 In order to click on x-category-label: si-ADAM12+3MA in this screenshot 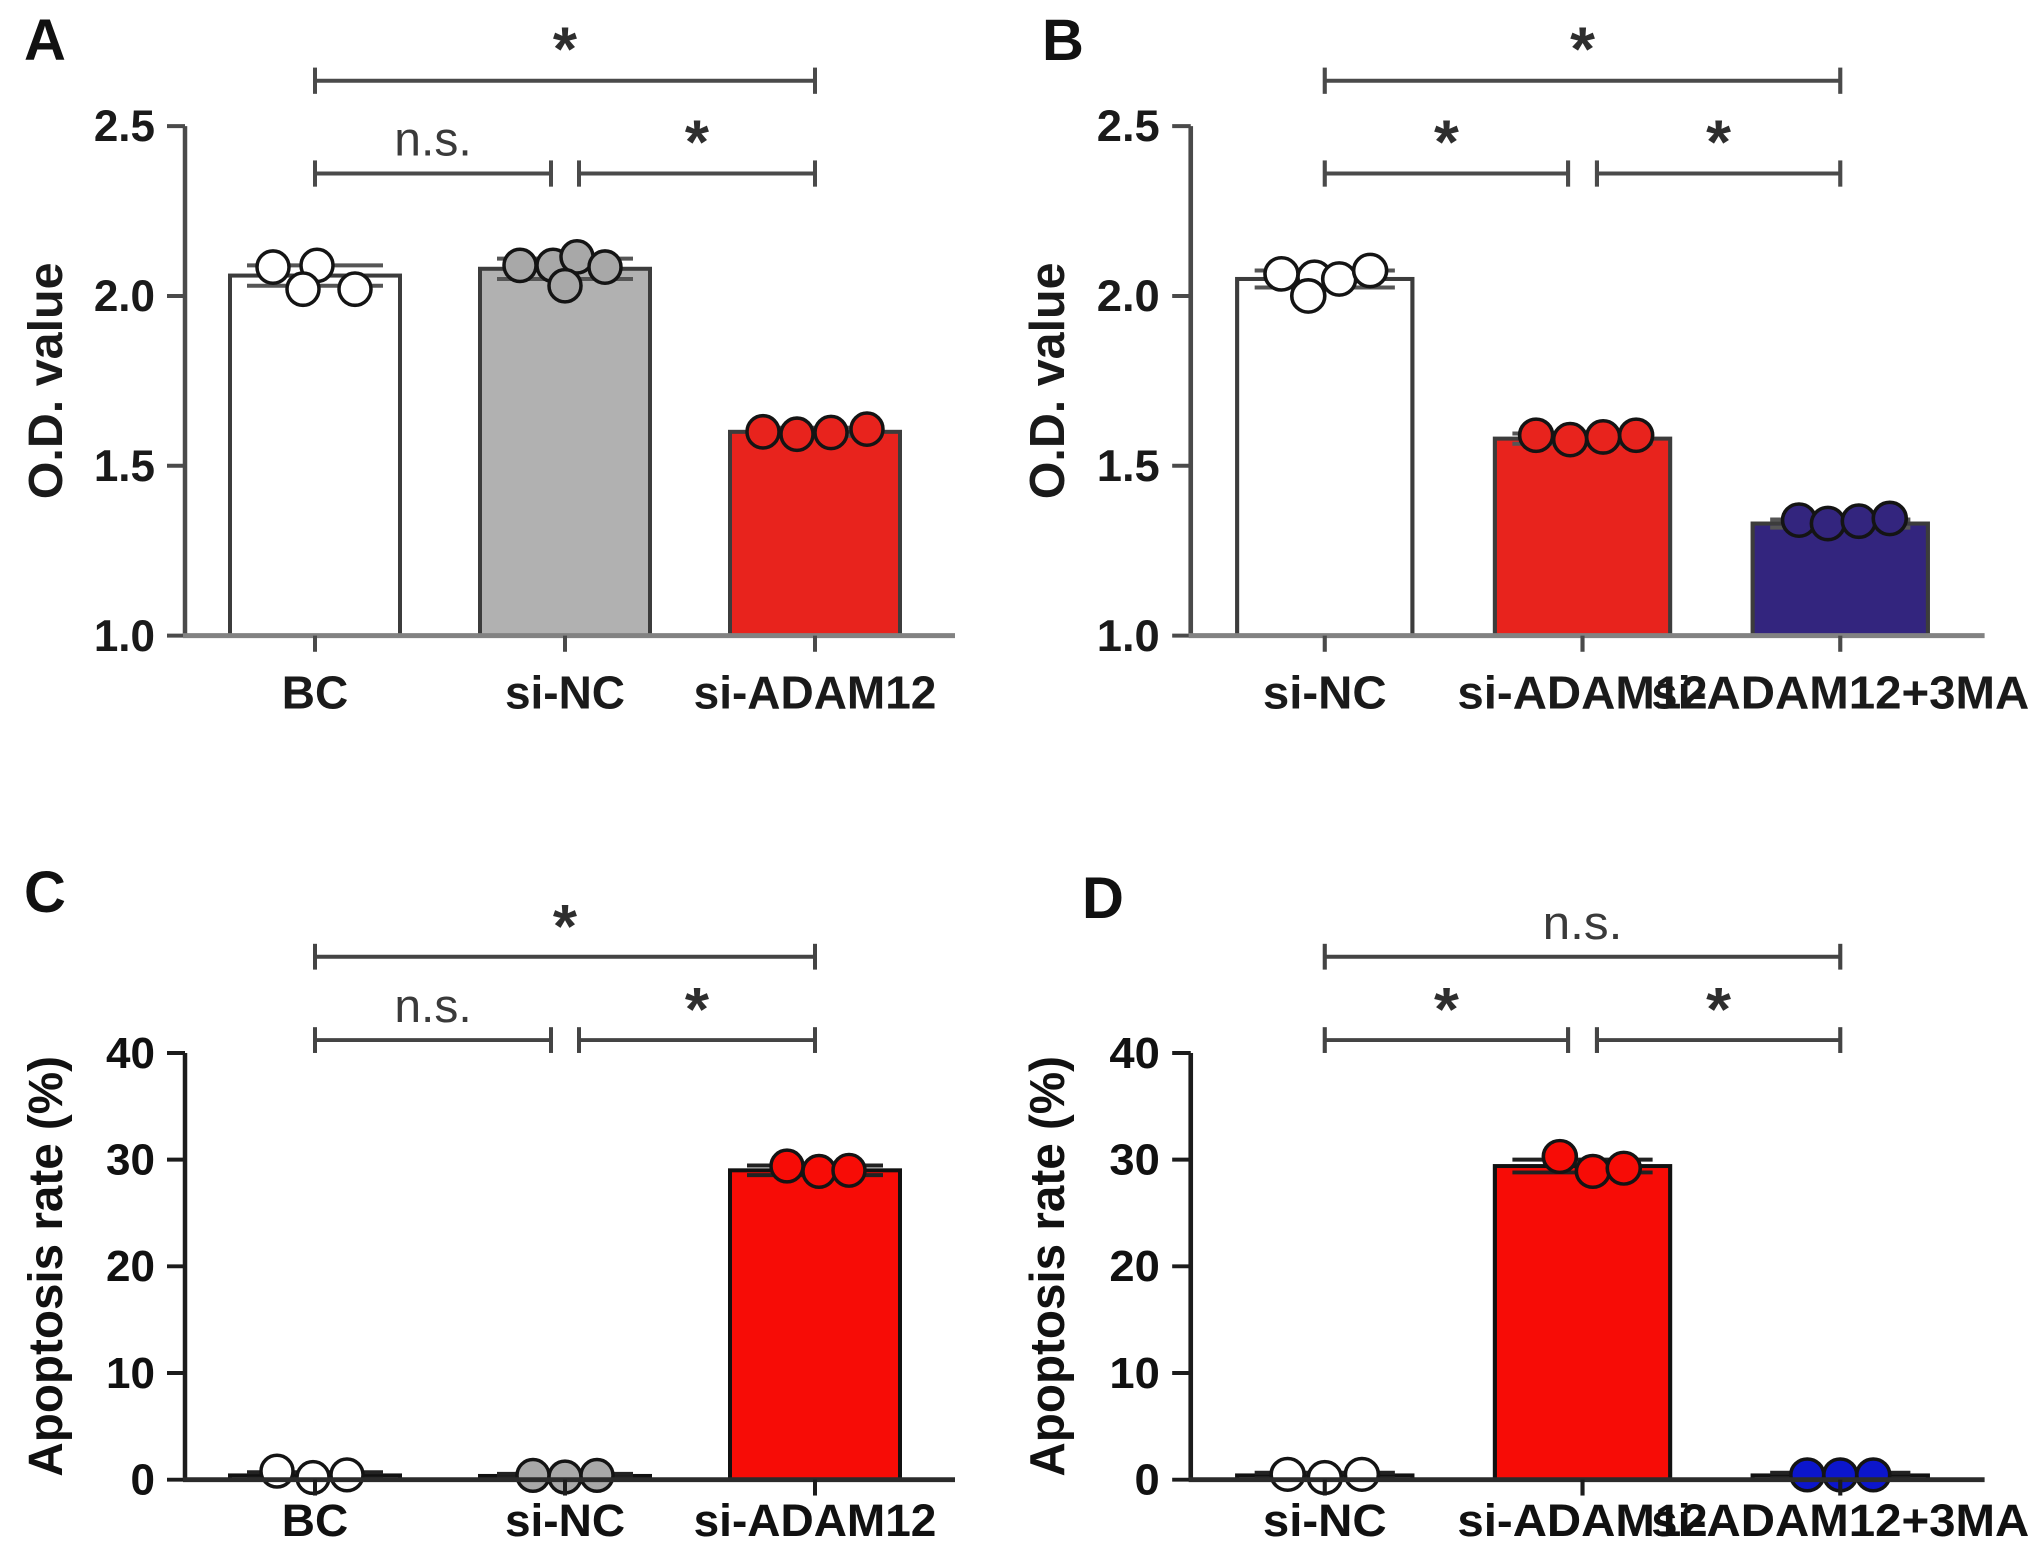, I will do `click(1840, 1520)`.